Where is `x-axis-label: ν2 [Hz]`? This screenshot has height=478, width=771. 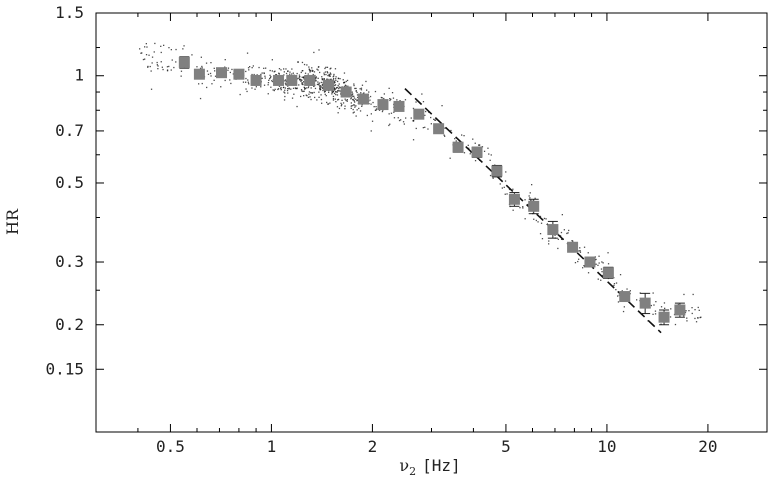
x-axis-label: ν2 [Hz] is located at coordinates (429, 467).